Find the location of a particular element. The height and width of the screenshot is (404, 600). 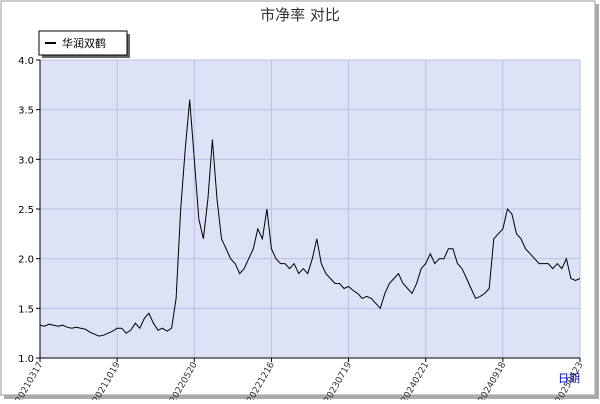

y-tick-label: 3.0 is located at coordinates (26, 160).